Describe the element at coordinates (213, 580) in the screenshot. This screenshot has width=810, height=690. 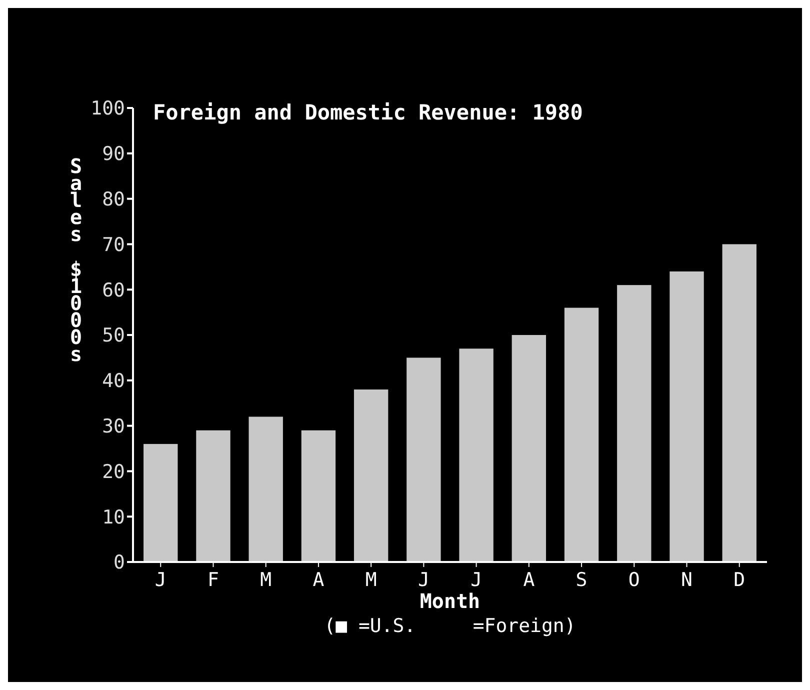
I see `x-tick-label: F` at that location.